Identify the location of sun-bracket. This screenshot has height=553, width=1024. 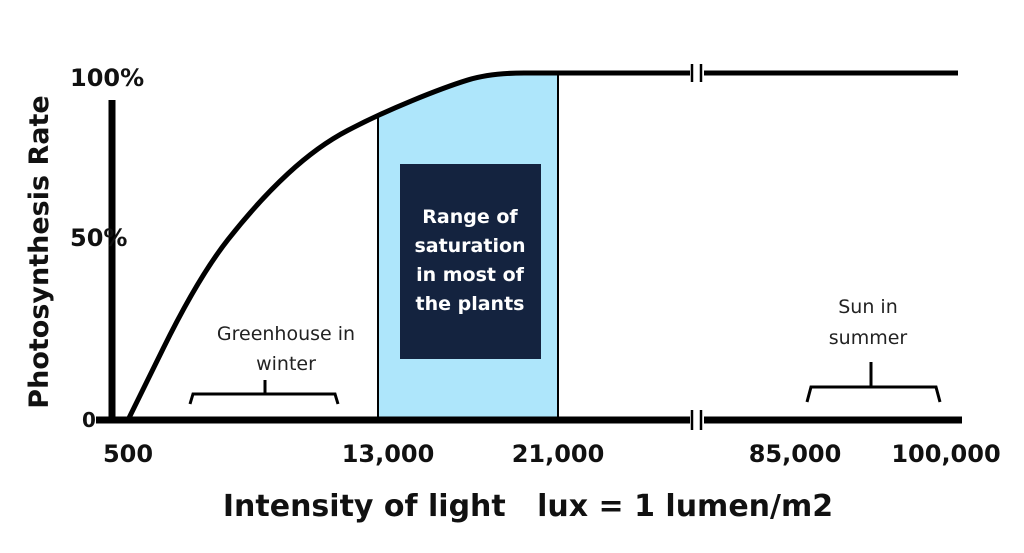
(873, 382).